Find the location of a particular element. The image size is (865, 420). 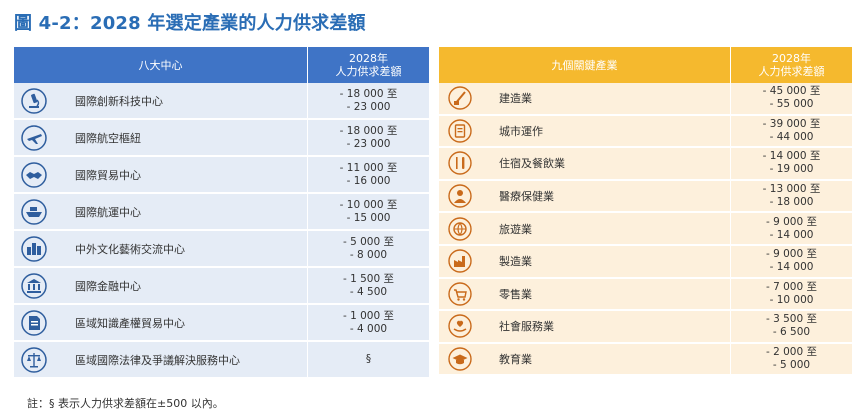

row-label: 旅遊業 is located at coordinates (515, 229).